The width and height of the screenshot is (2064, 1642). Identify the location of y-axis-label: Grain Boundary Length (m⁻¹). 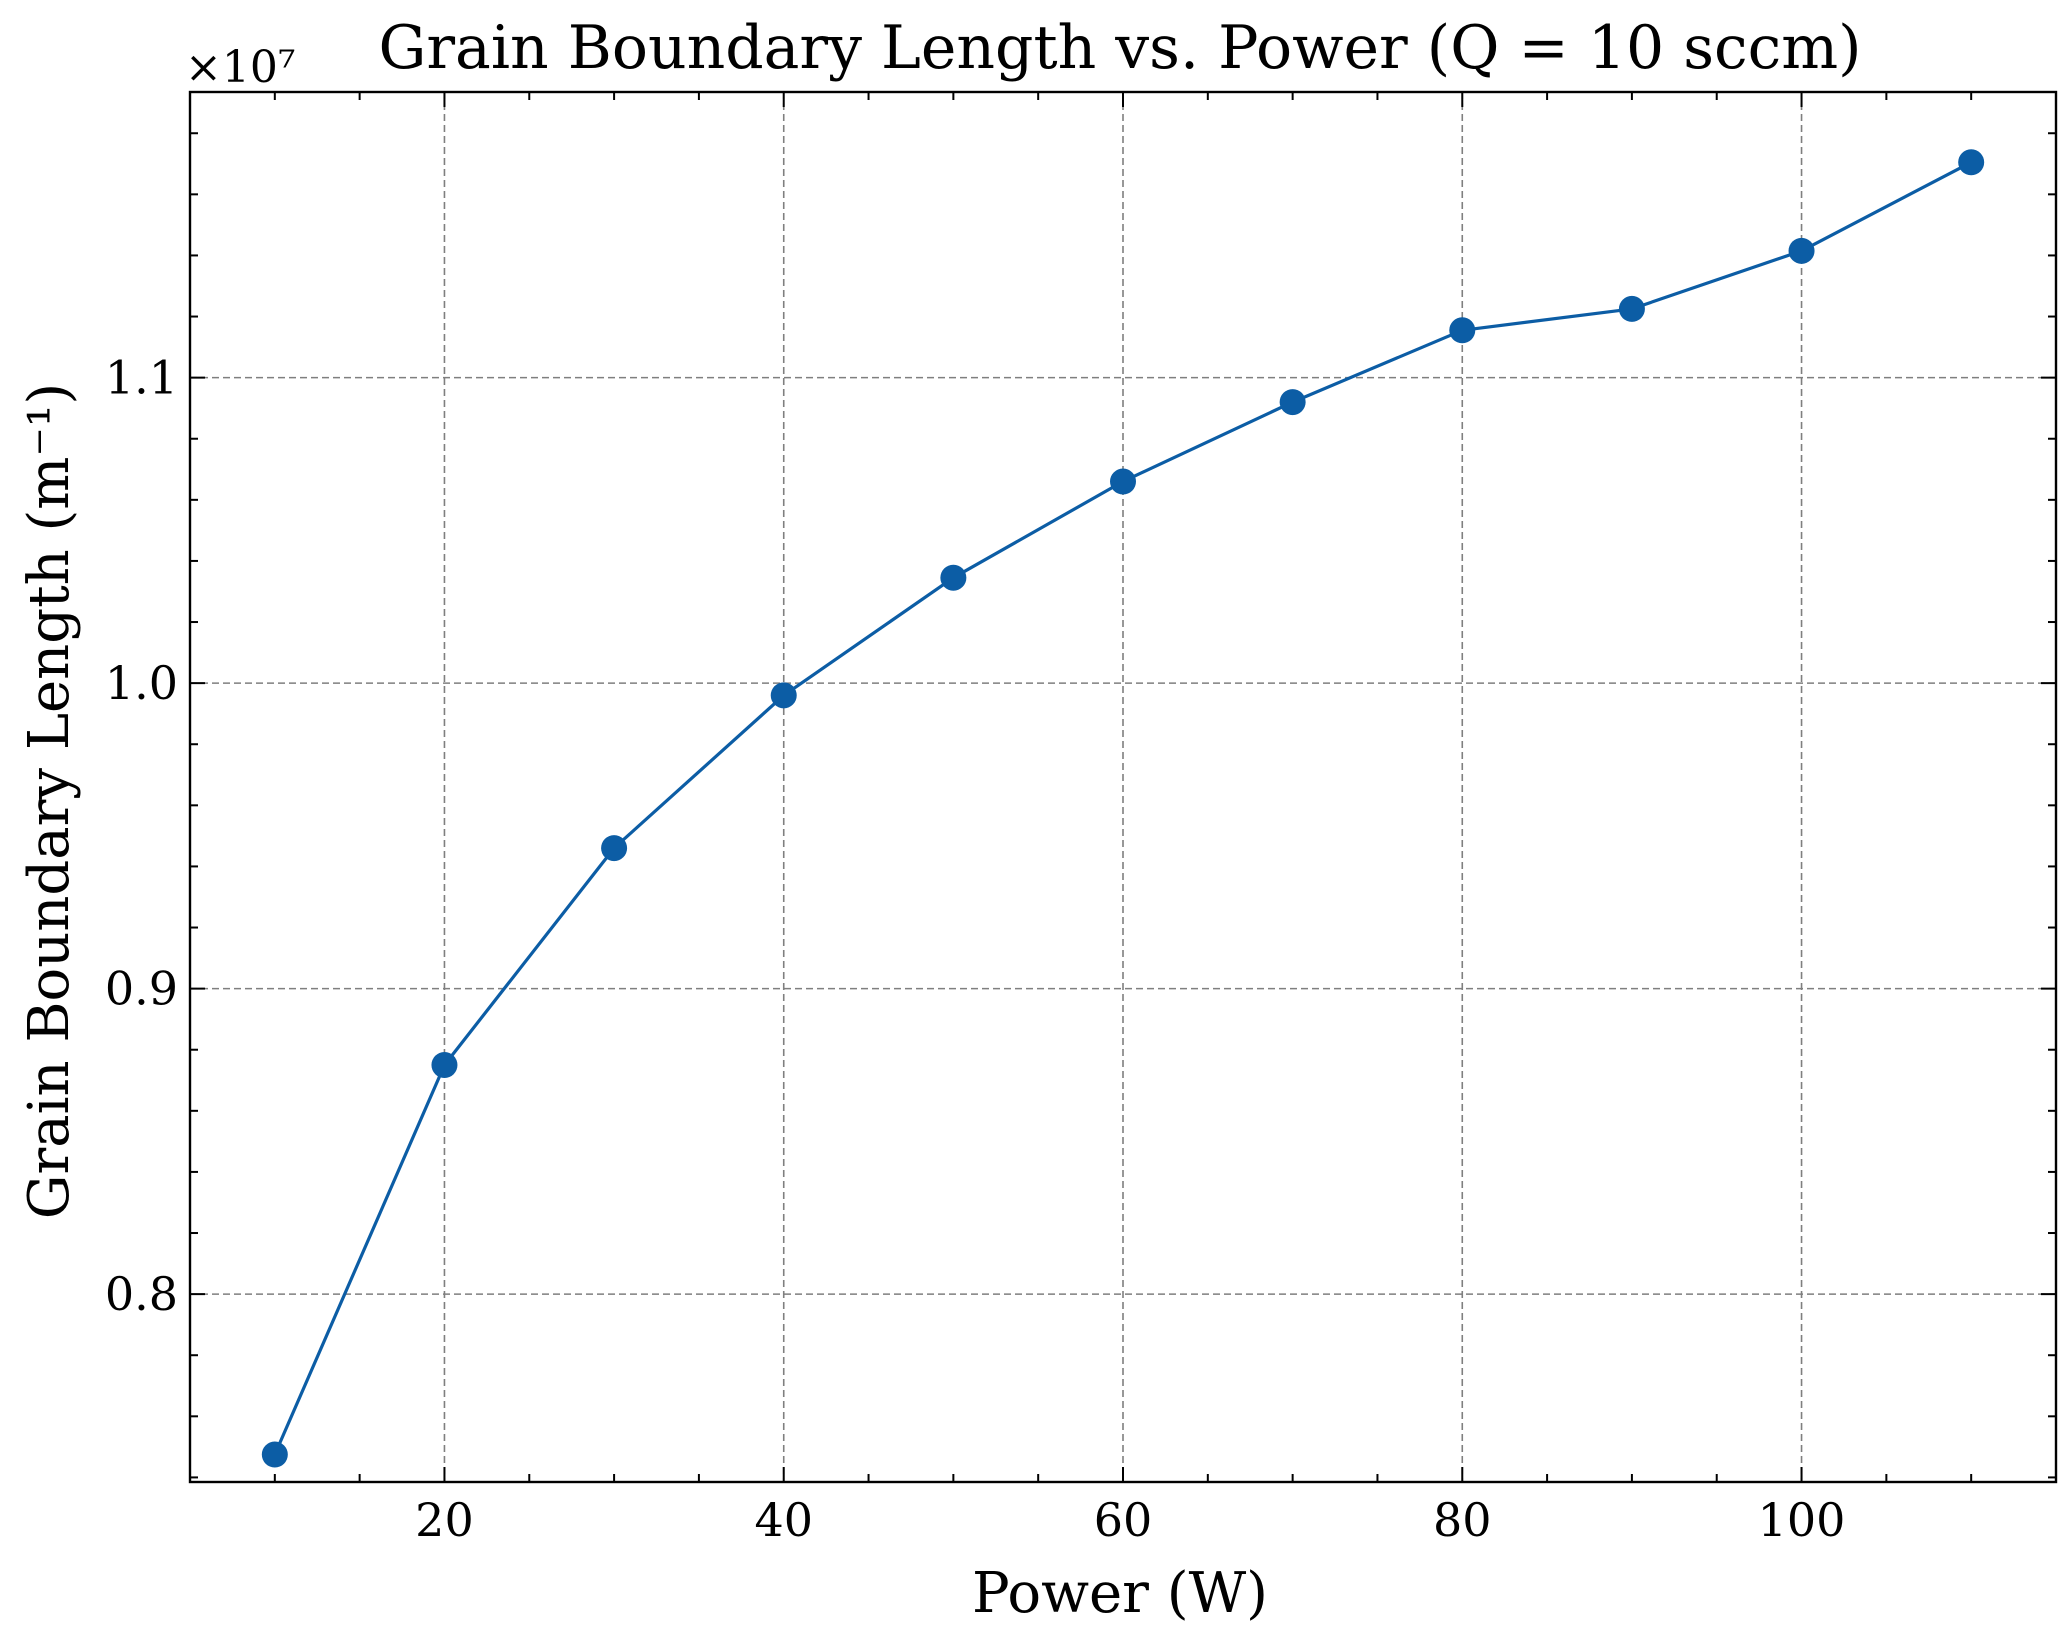
(49, 801).